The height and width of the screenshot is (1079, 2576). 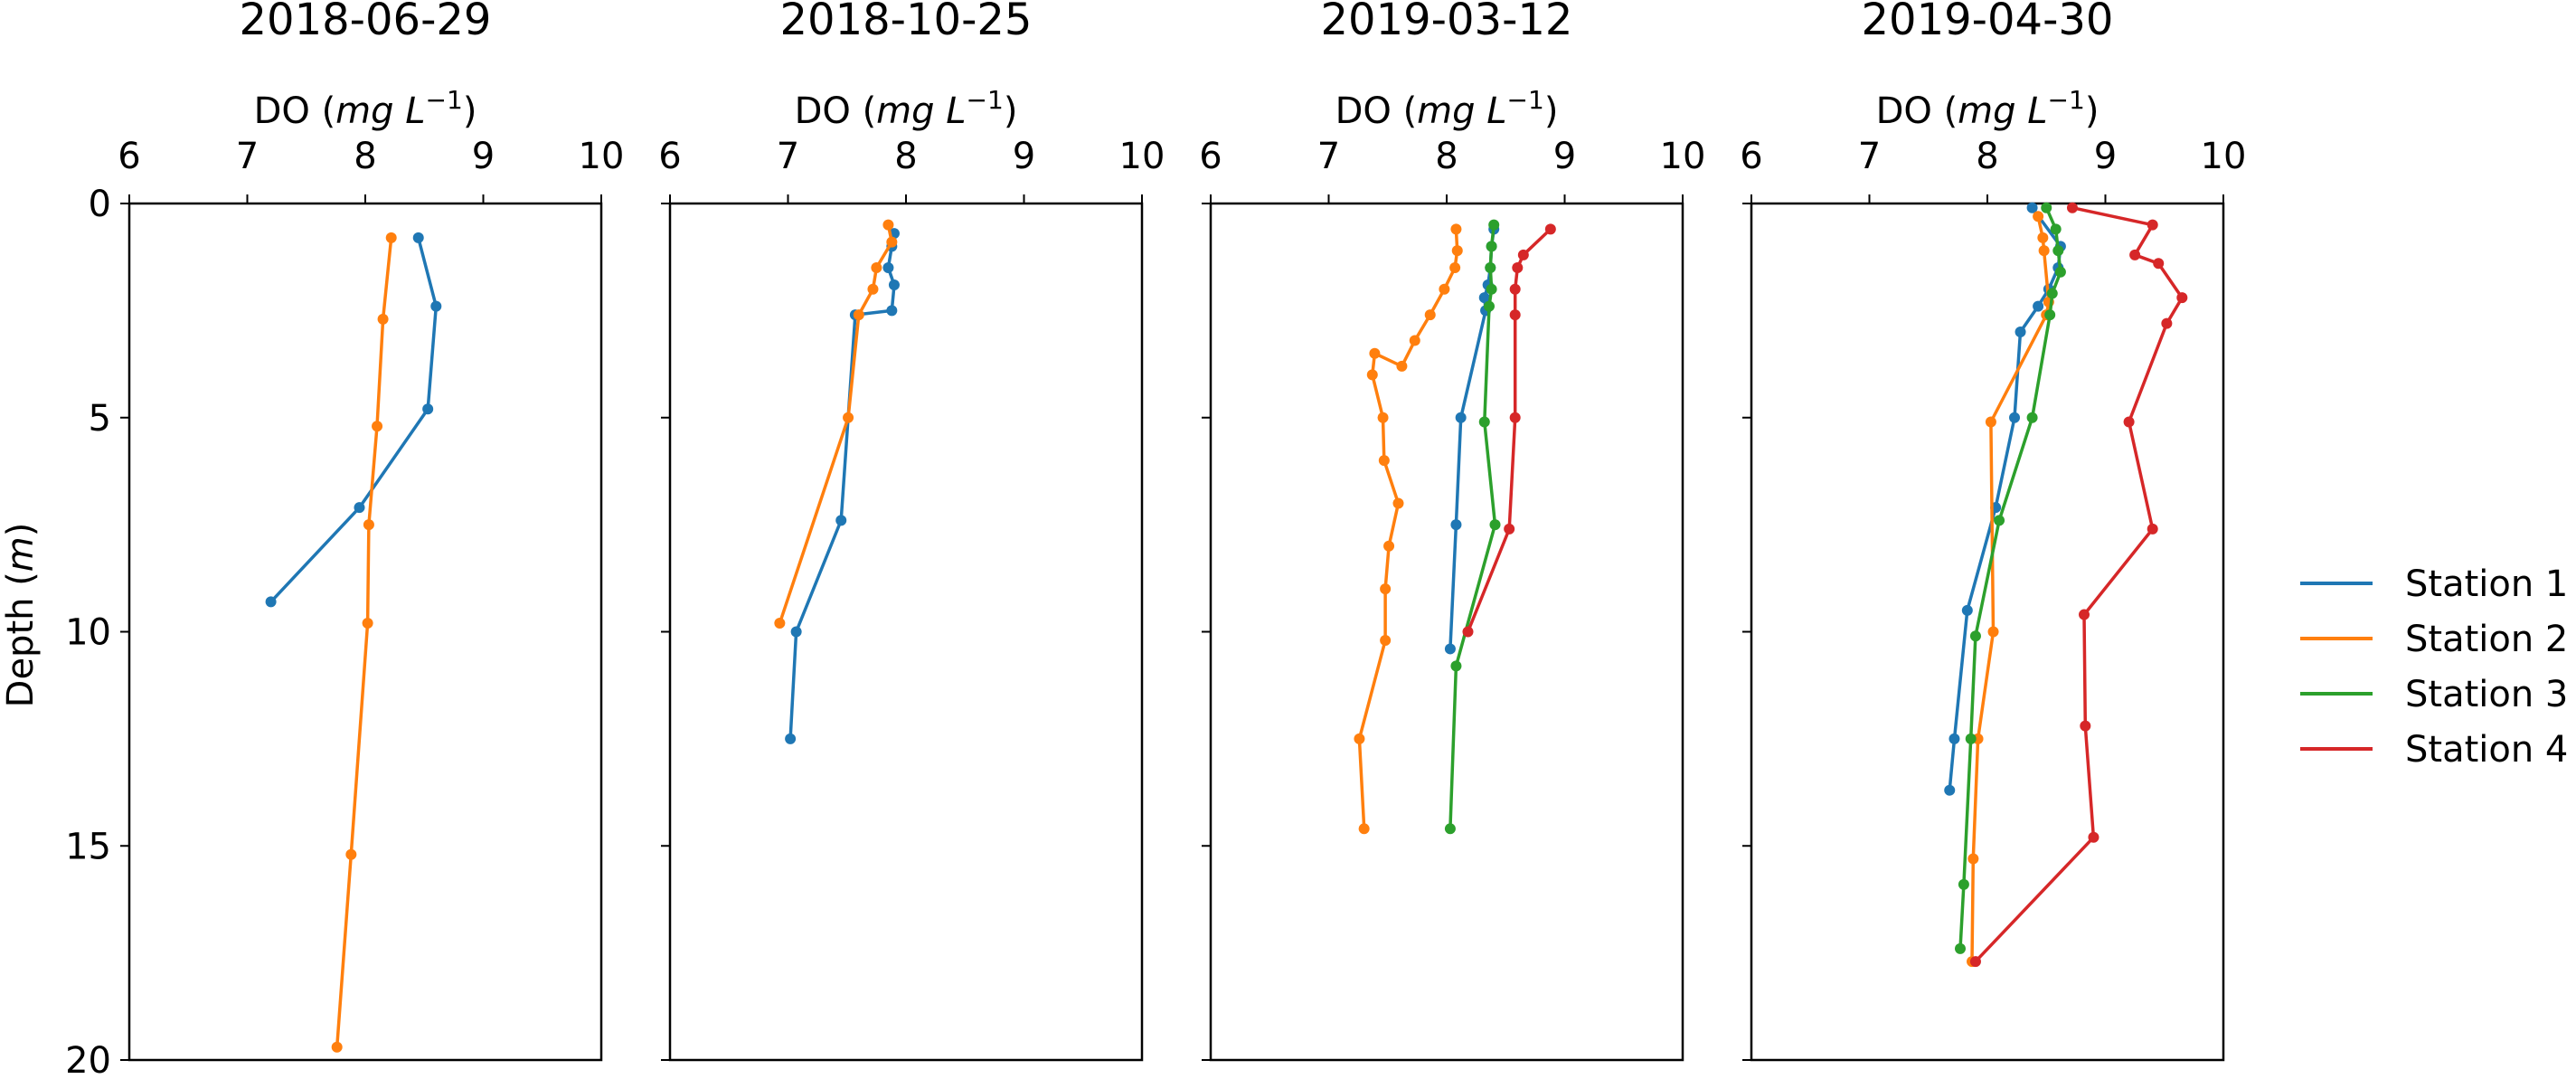 What do you see at coordinates (2434, 750) in the screenshot?
I see `legend-item: Station 4` at bounding box center [2434, 750].